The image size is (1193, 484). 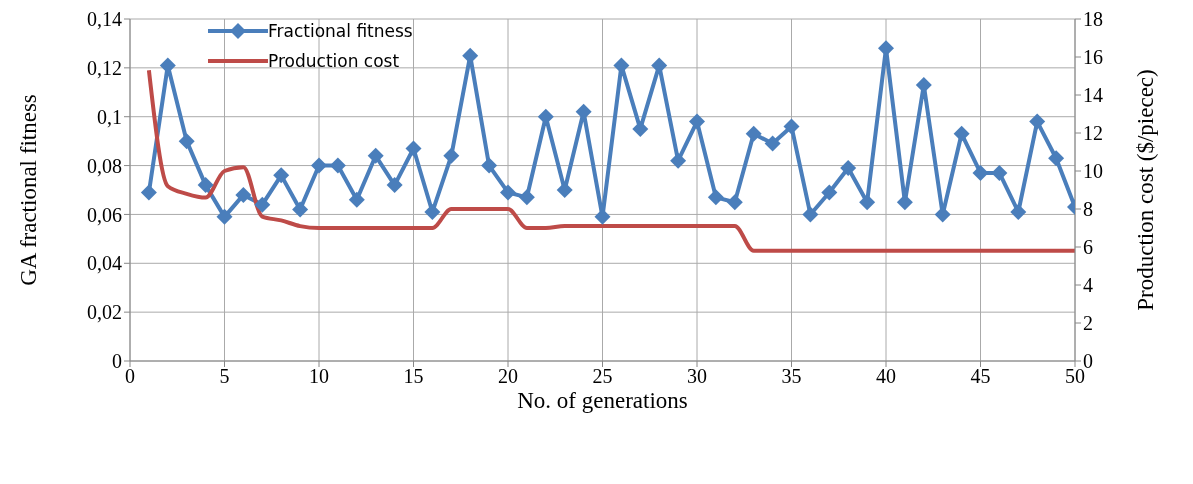 I want to click on y-tick-label: 0,12, so click(x=104, y=67).